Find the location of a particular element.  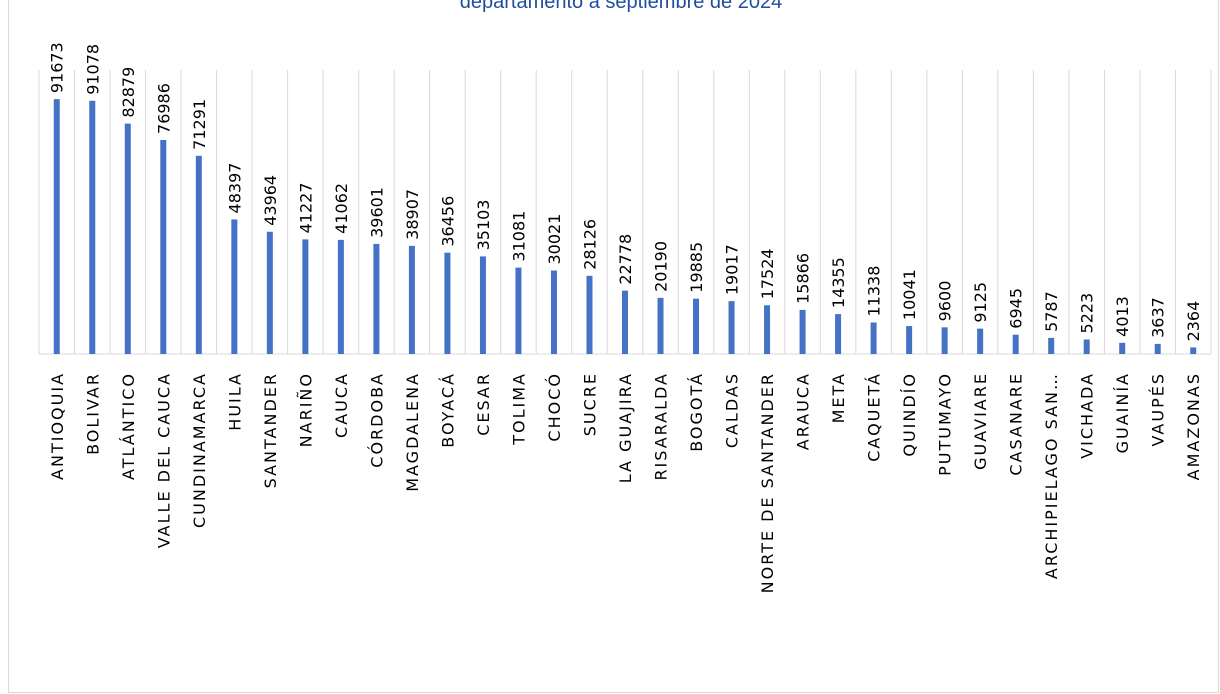

category-label: SANTANDER is located at coordinates (270, 430).